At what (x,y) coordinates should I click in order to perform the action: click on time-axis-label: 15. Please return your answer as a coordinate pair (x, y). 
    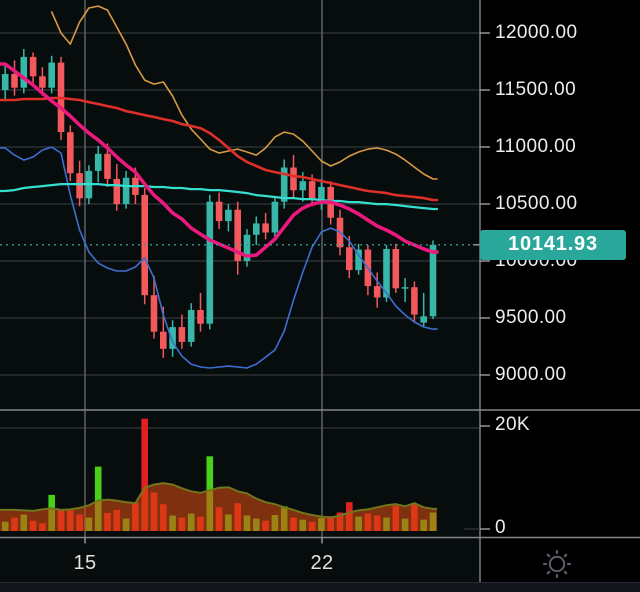
    Looking at the image, I should click on (85, 563).